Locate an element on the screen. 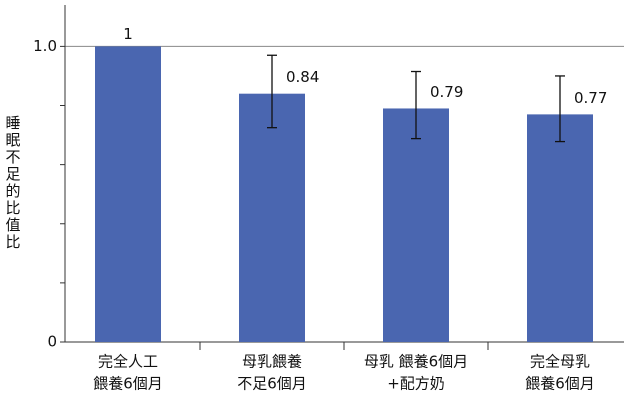 Image resolution: width=624 pixels, height=400 pixels. value-label: 0.84 is located at coordinates (302, 77).